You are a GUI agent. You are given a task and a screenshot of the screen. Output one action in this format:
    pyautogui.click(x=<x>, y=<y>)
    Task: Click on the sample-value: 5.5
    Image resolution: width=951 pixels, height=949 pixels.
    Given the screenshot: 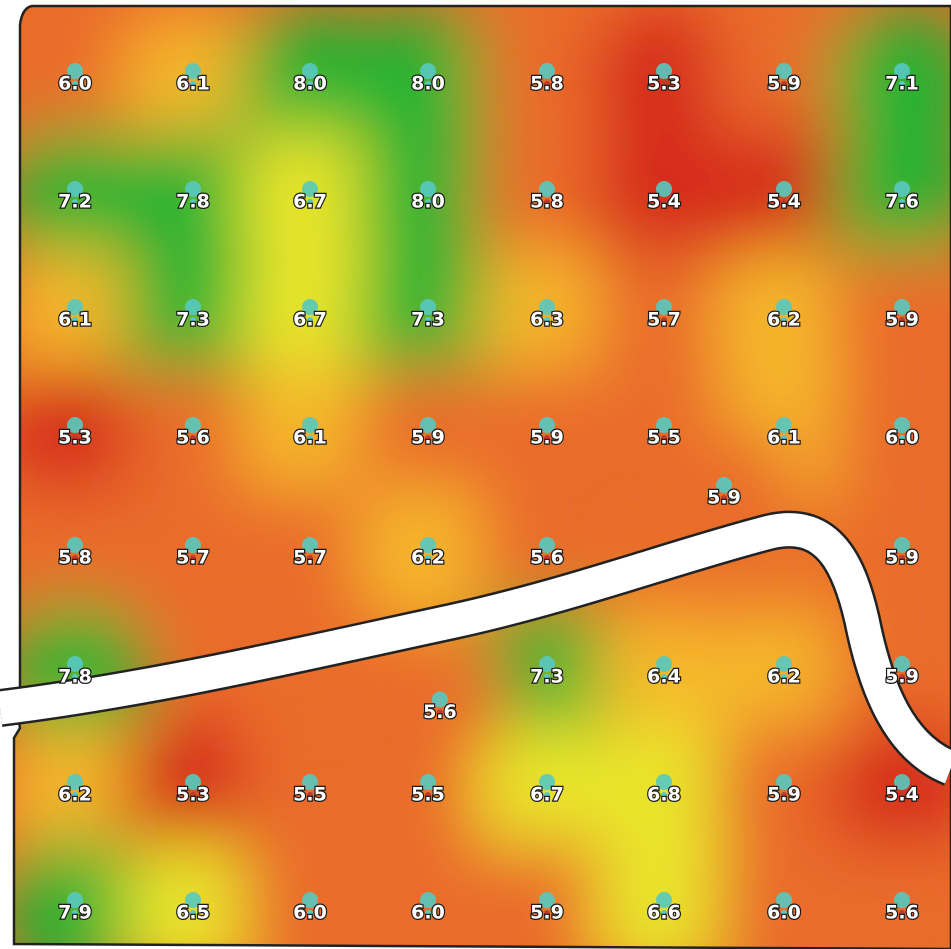 What is the action you would take?
    pyautogui.click(x=428, y=795)
    